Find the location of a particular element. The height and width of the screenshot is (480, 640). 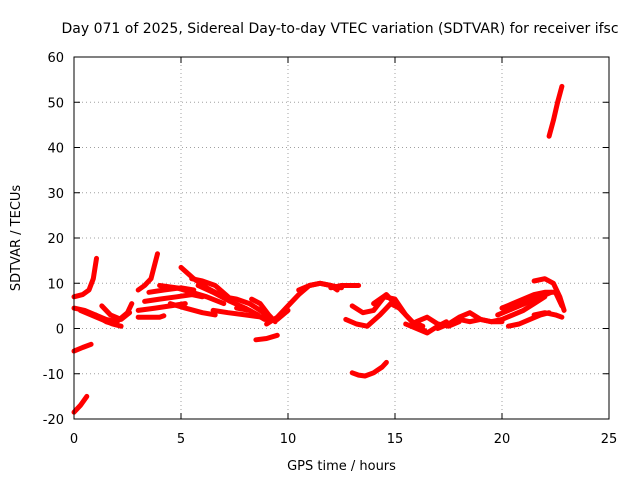

y-tick-label: -20 is located at coordinates (53, 420).